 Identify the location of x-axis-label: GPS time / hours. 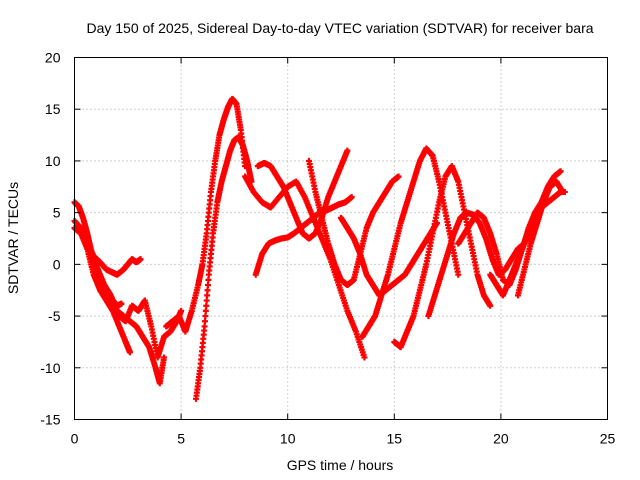
(340, 465).